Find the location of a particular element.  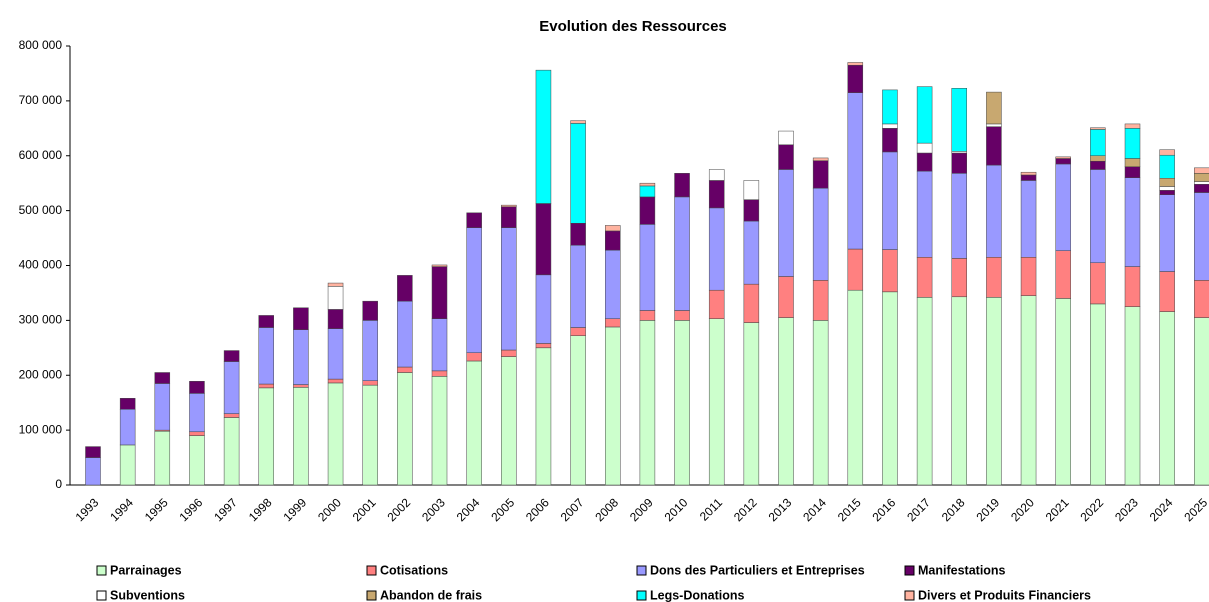

x-tick-label: 2005 is located at coordinates (502, 509).